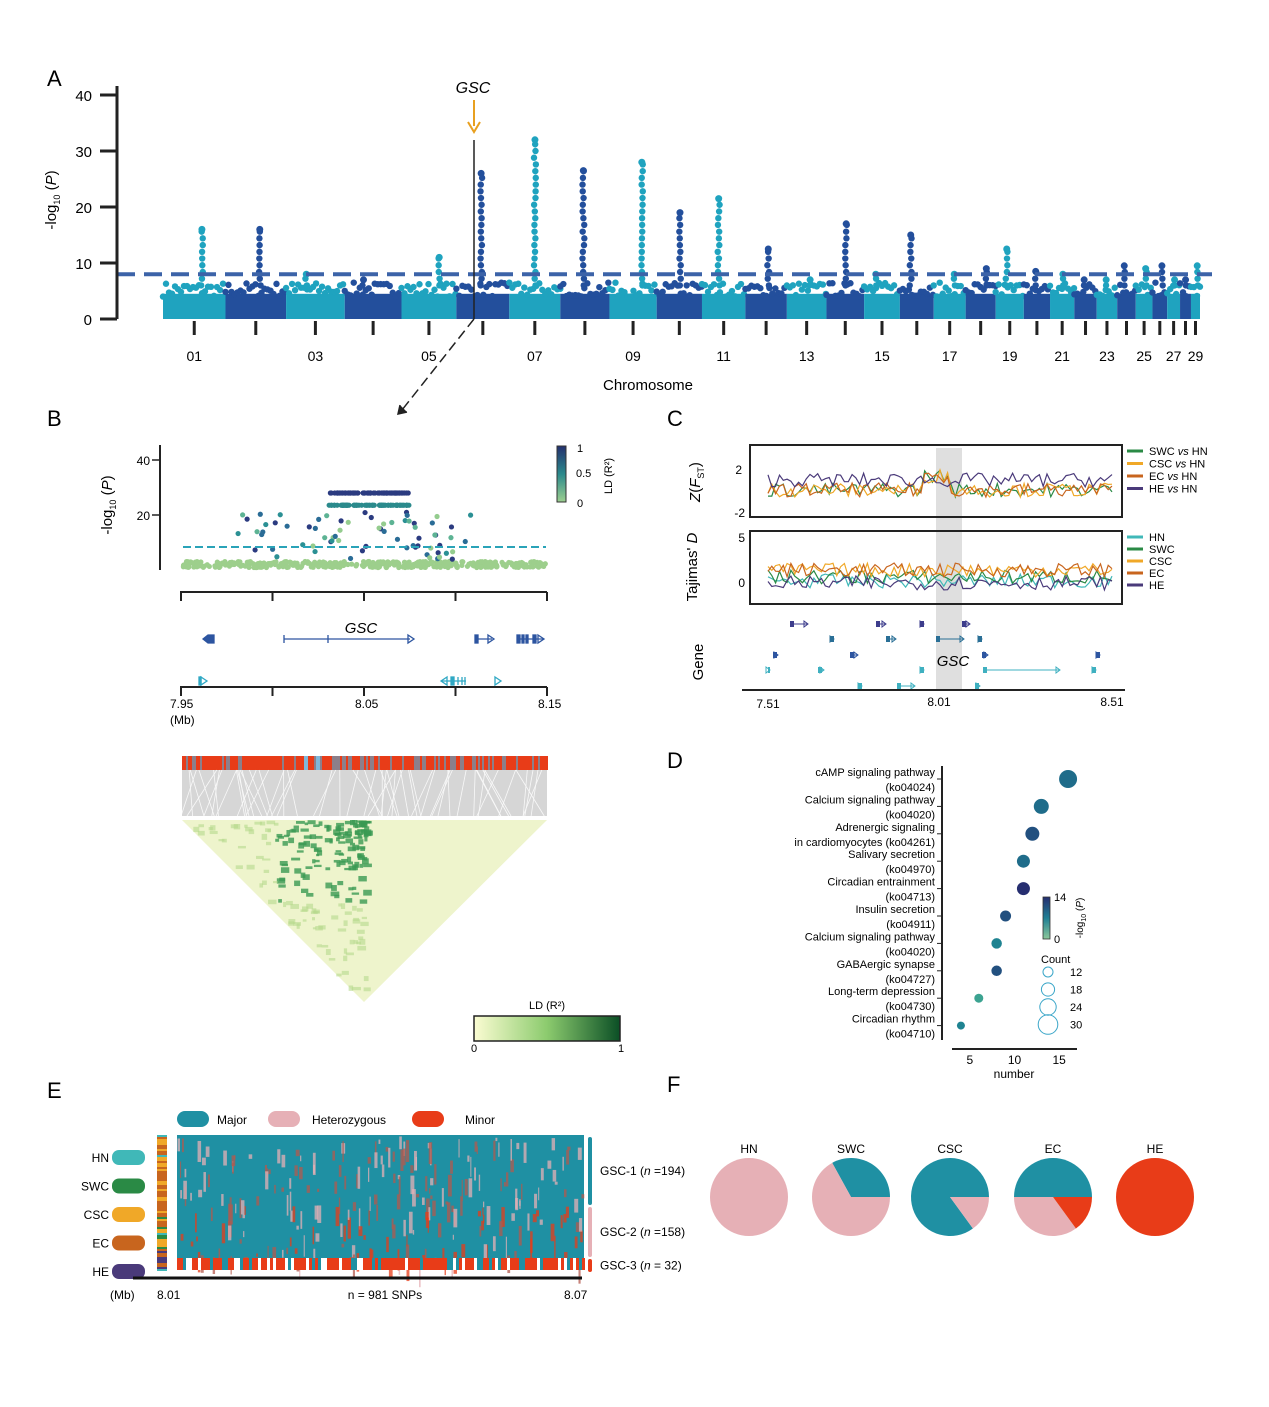 Image resolution: width=1269 pixels, height=1407 pixels. I want to click on gene-track, so click(373, 639).